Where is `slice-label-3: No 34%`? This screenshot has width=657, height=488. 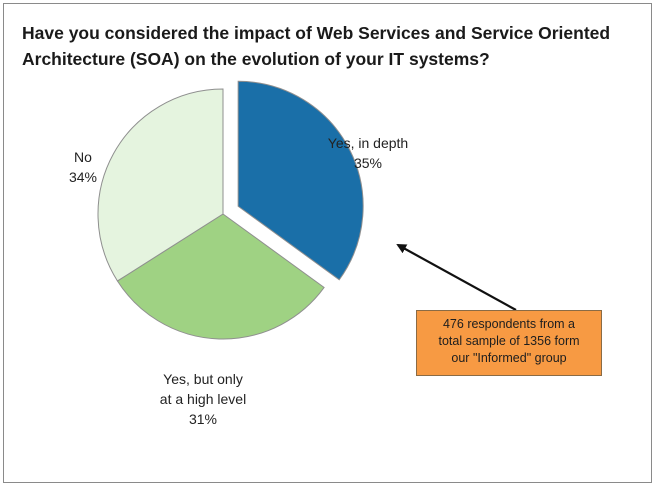 slice-label-3: No 34% is located at coordinates (83, 167).